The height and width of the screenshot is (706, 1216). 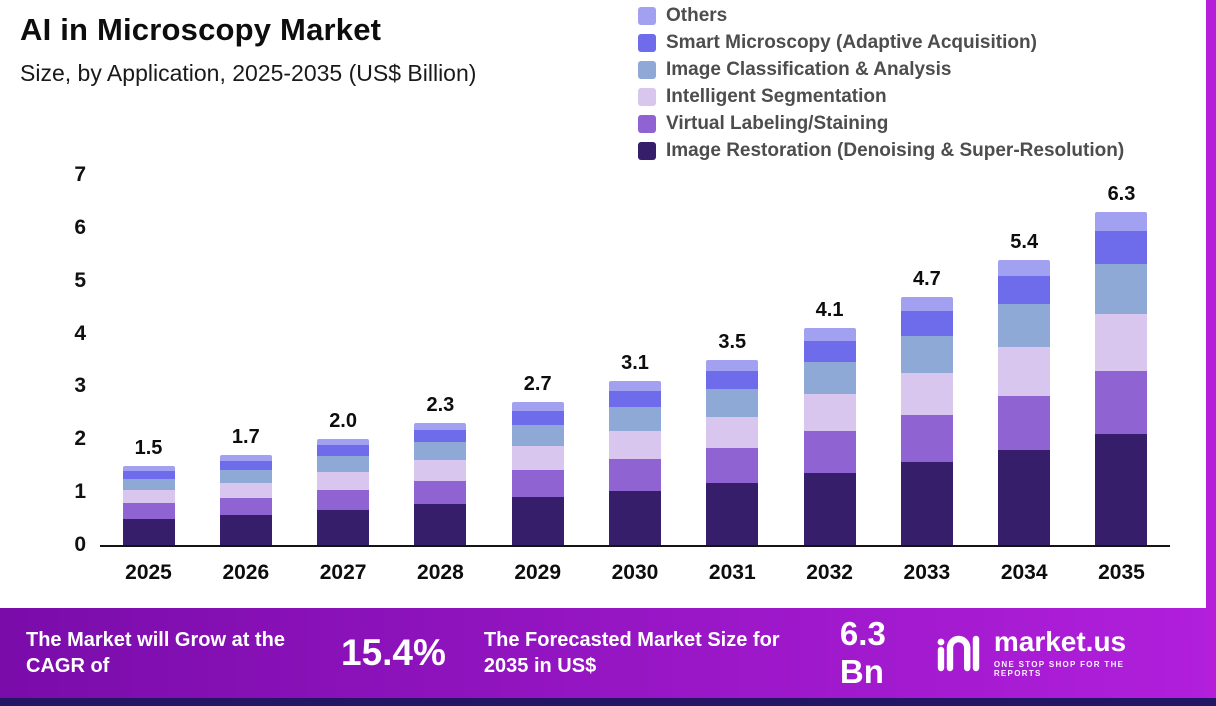 What do you see at coordinates (80, 174) in the screenshot?
I see `y-tick: 7` at bounding box center [80, 174].